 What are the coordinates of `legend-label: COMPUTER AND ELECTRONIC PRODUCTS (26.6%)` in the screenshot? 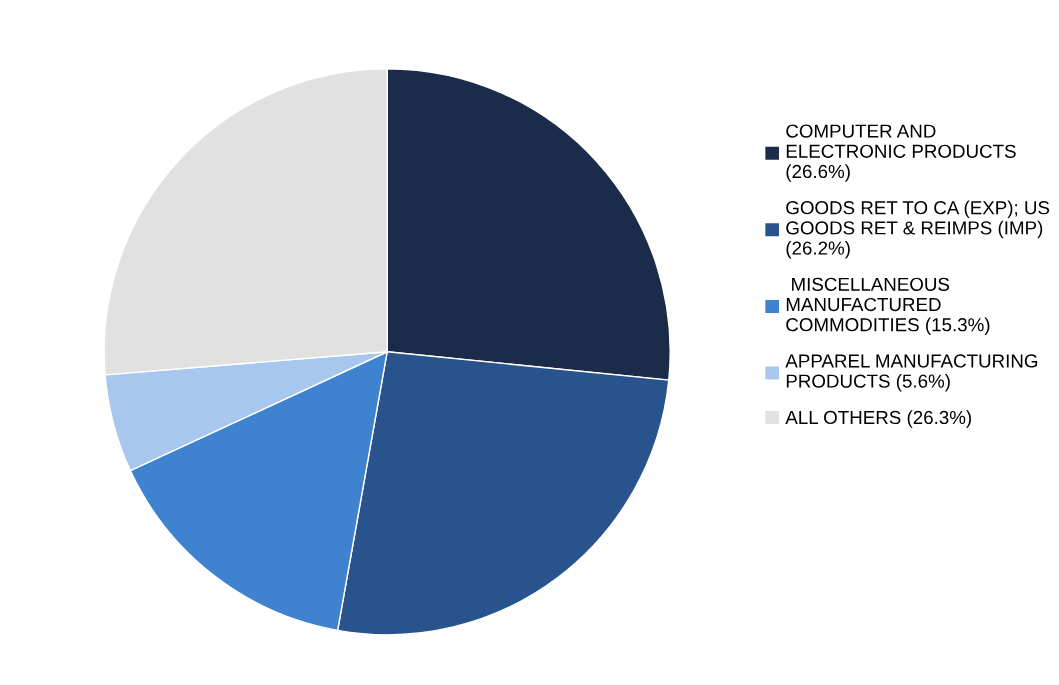 It's located at (901, 153).